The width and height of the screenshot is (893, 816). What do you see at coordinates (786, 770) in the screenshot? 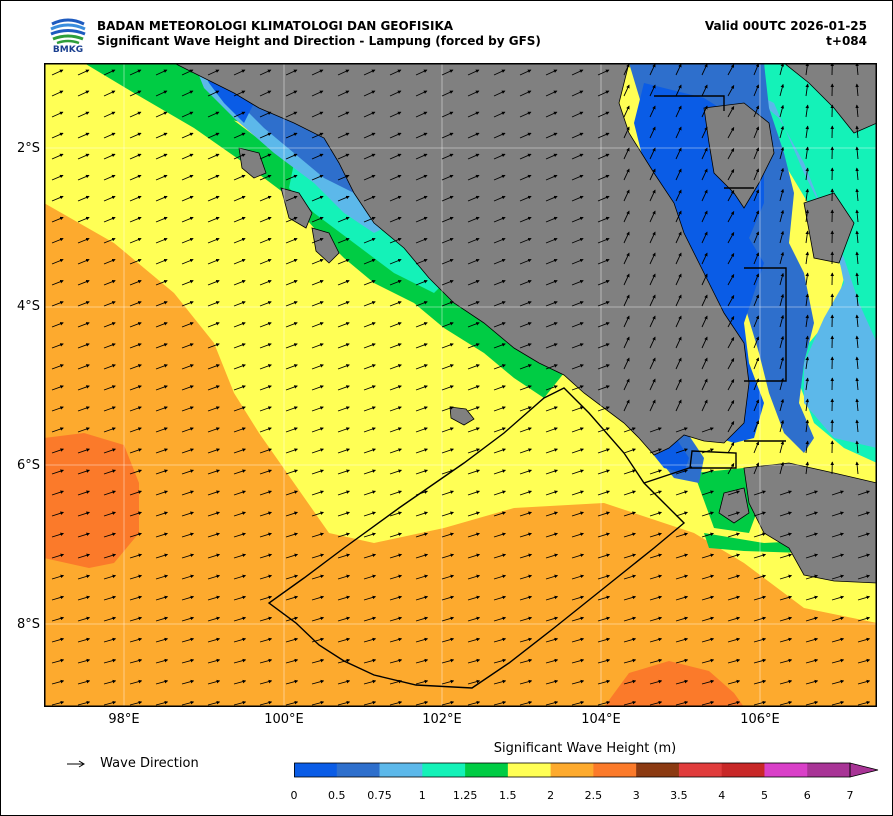
I see `colorbar-segment` at bounding box center [786, 770].